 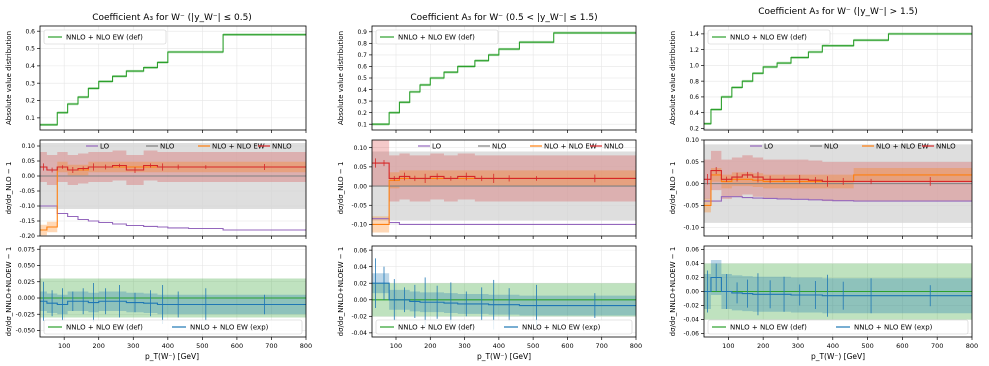 What do you see at coordinates (26, 298) in the screenshot?
I see `y-tick-label: 0.000` at bounding box center [26, 298].